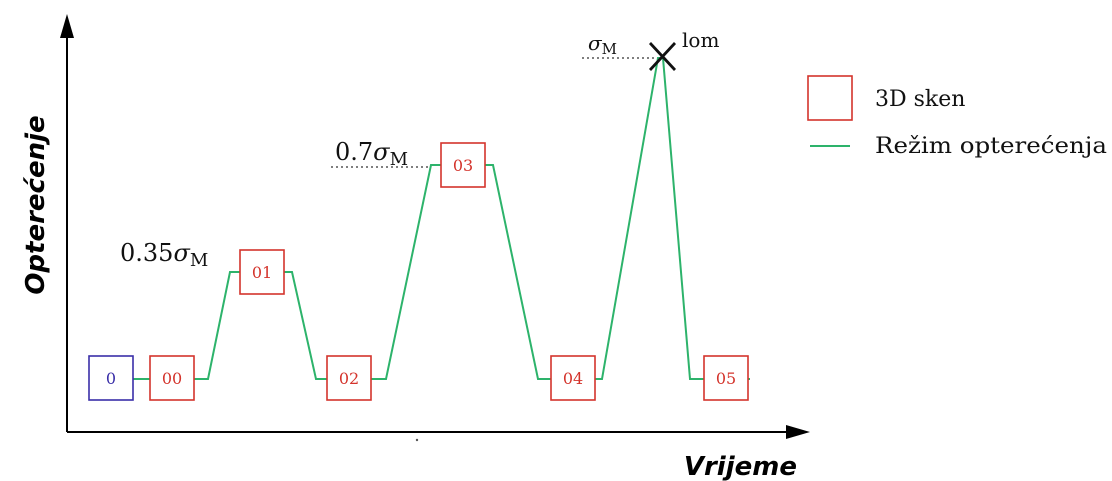 The image size is (1112, 481). What do you see at coordinates (830, 98) in the screenshot?
I see `legend-scan-swatch` at bounding box center [830, 98].